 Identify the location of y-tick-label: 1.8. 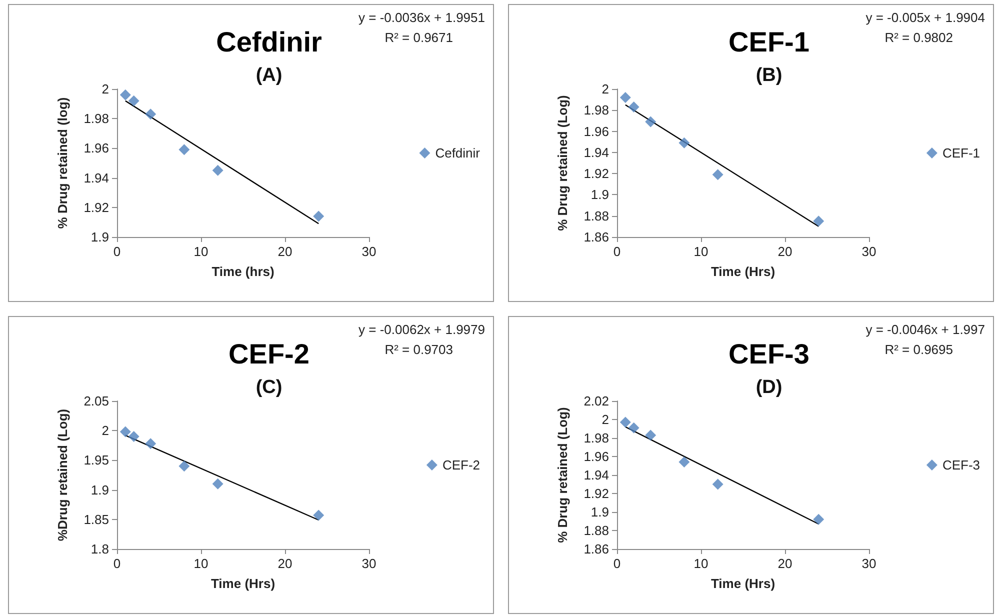
(99, 549).